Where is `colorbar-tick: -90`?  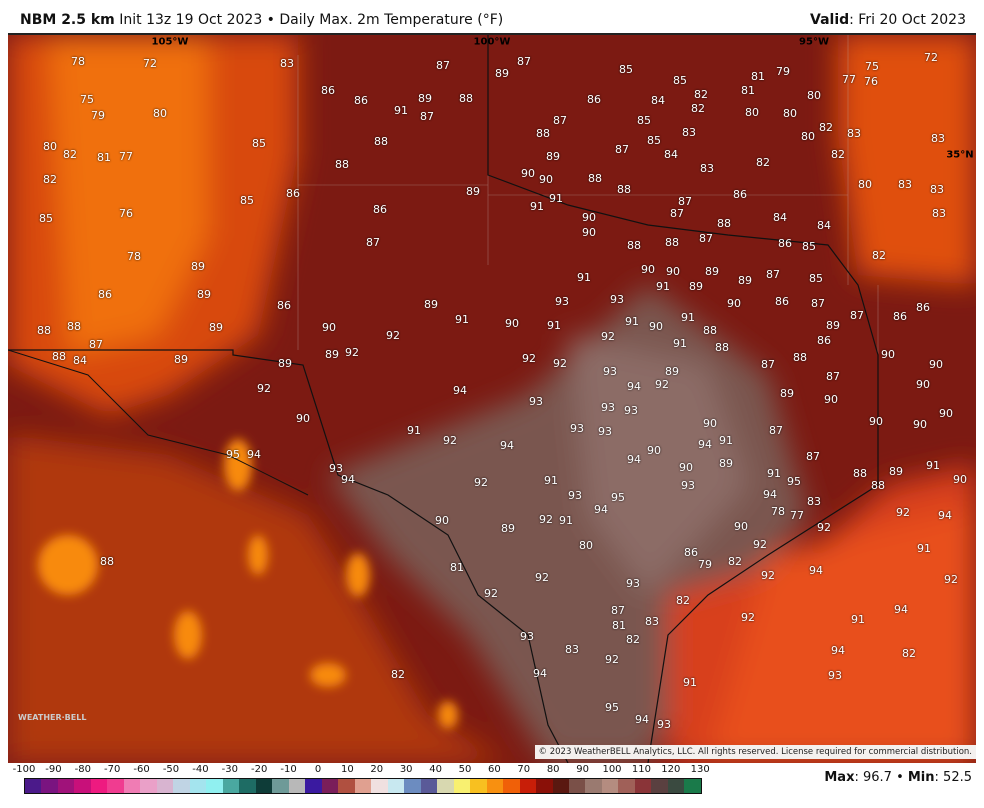
colorbar-tick: -90 is located at coordinates (53, 769).